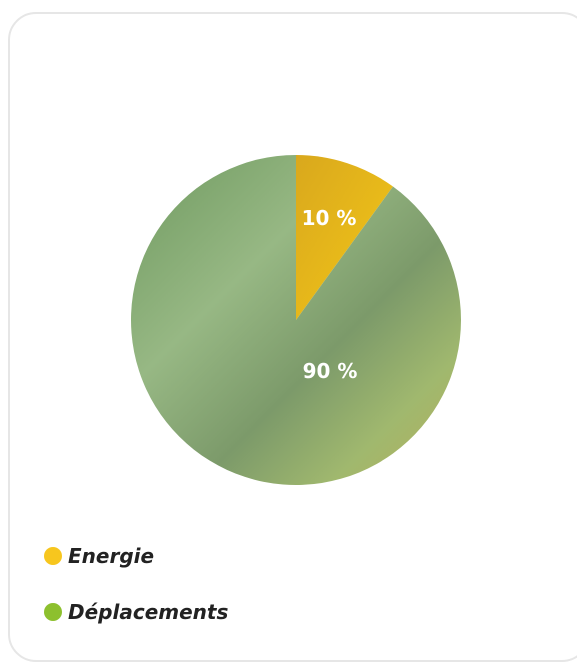 The height and width of the screenshot is (662, 577). What do you see at coordinates (53, 556) in the screenshot?
I see `legend-dot-energie` at bounding box center [53, 556].